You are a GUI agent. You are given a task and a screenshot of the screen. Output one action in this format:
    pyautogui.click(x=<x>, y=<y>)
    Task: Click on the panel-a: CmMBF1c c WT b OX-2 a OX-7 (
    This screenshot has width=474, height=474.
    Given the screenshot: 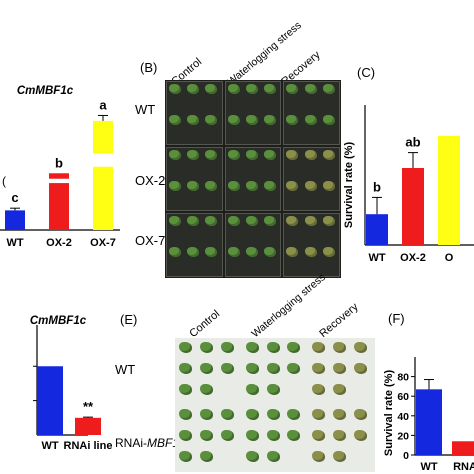 What is the action you would take?
    pyautogui.click(x=70, y=180)
    